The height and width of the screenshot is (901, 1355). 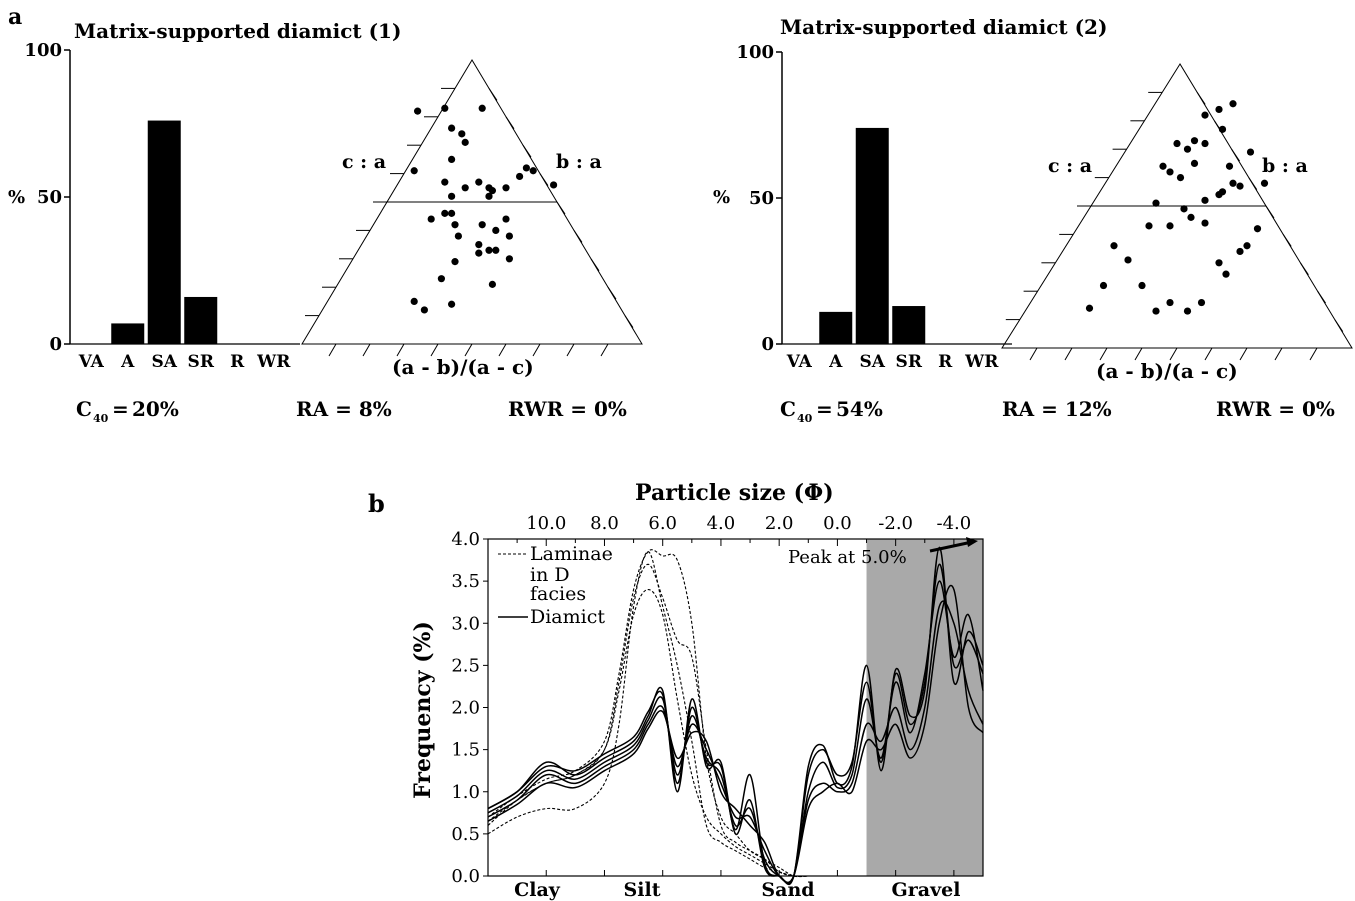 I want to click on y-tick-label: 1.0, so click(x=465, y=792).